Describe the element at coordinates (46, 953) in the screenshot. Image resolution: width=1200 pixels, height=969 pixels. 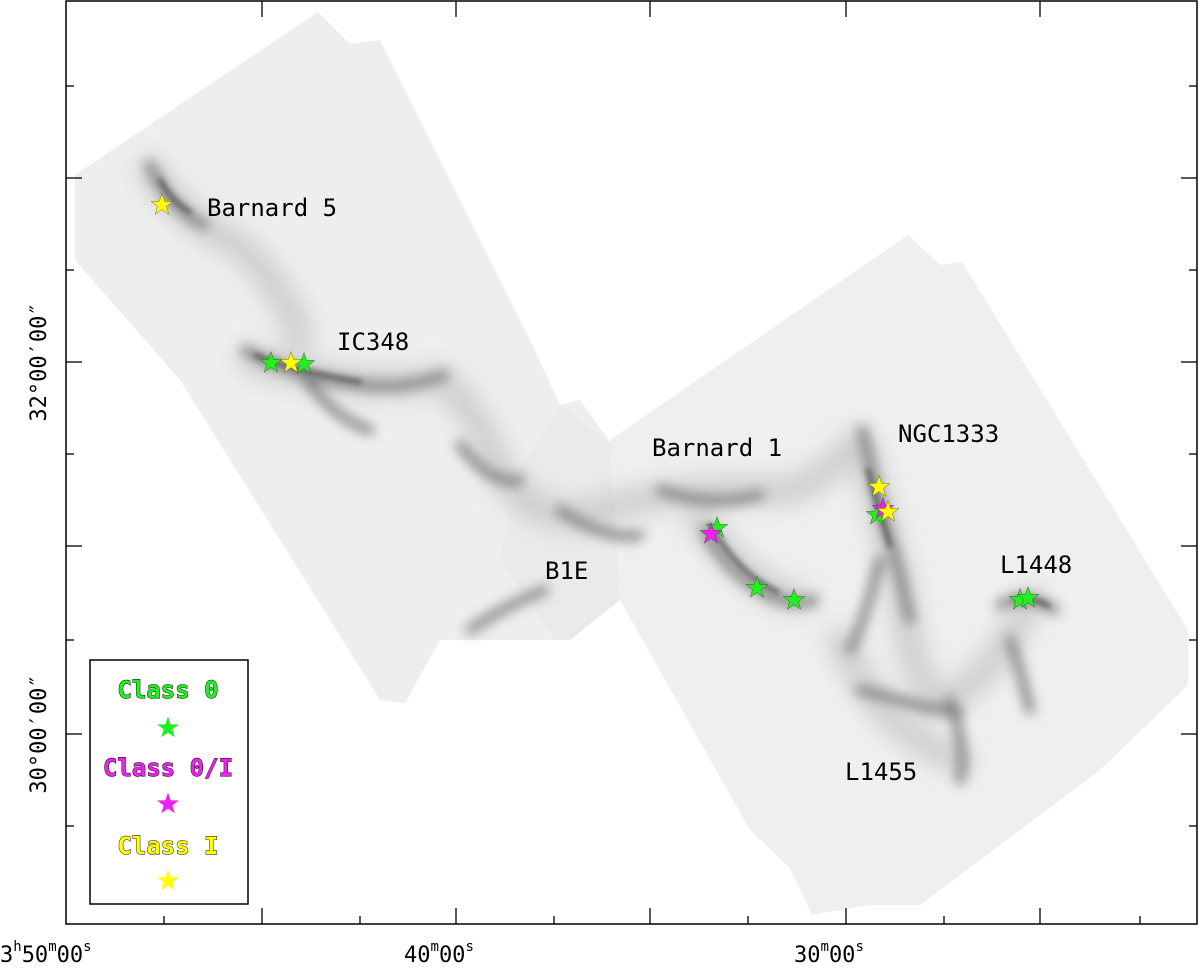
I see `x-tick-label: 3h50m00s` at that location.